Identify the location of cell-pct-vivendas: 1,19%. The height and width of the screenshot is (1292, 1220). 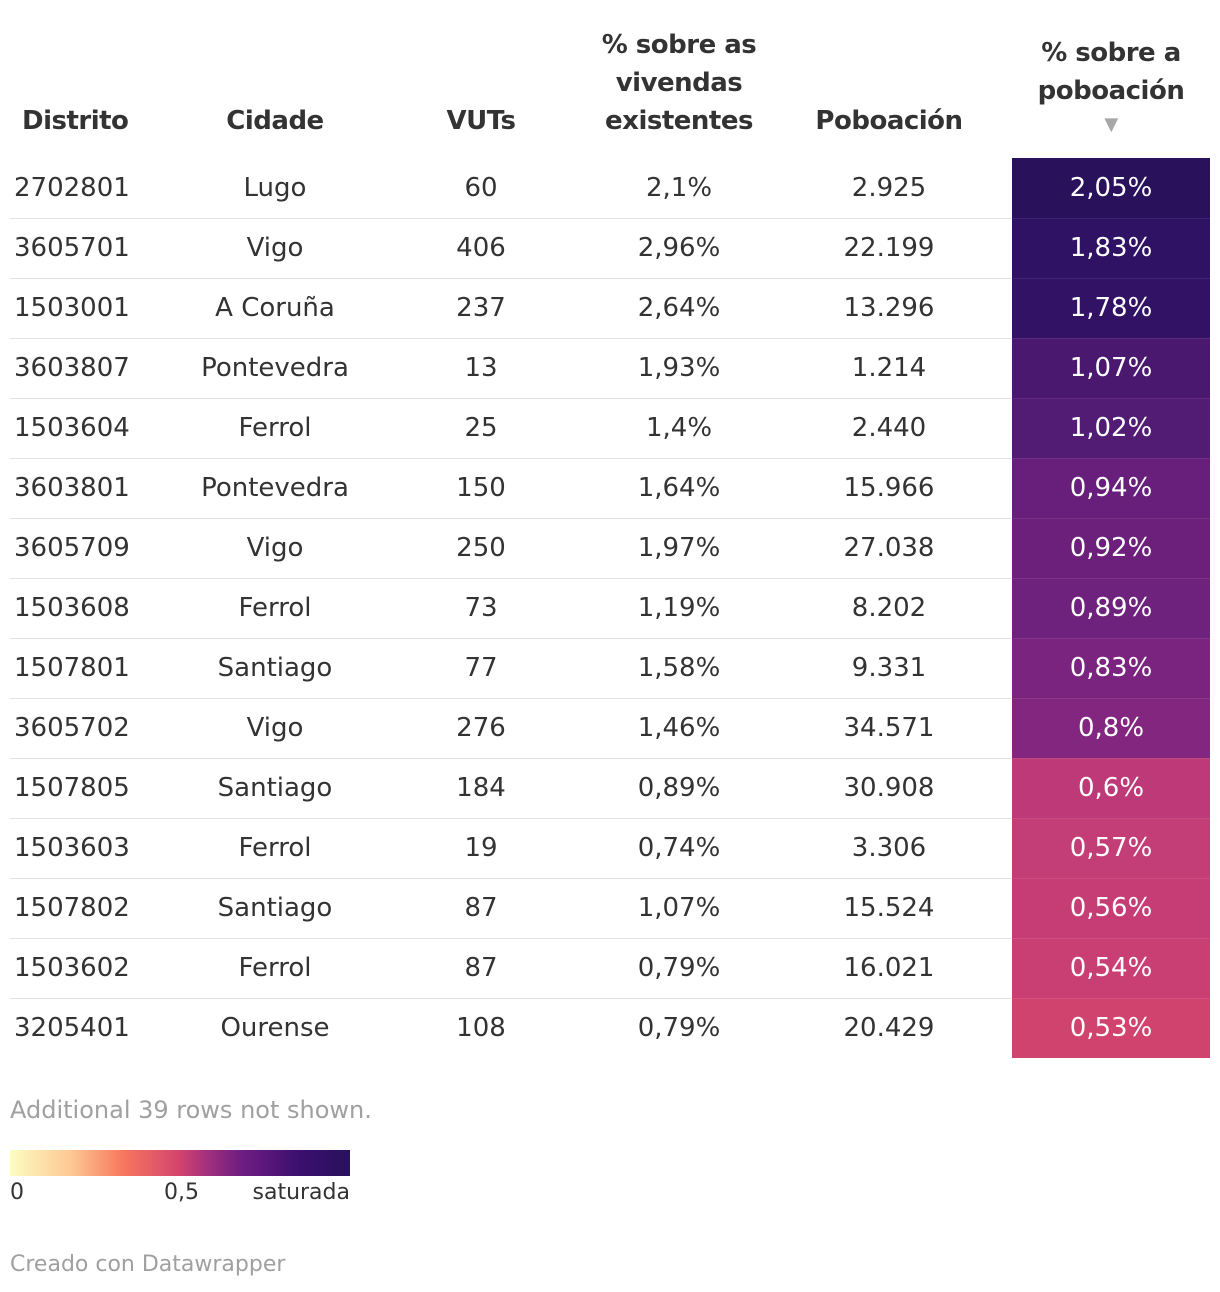
(679, 608).